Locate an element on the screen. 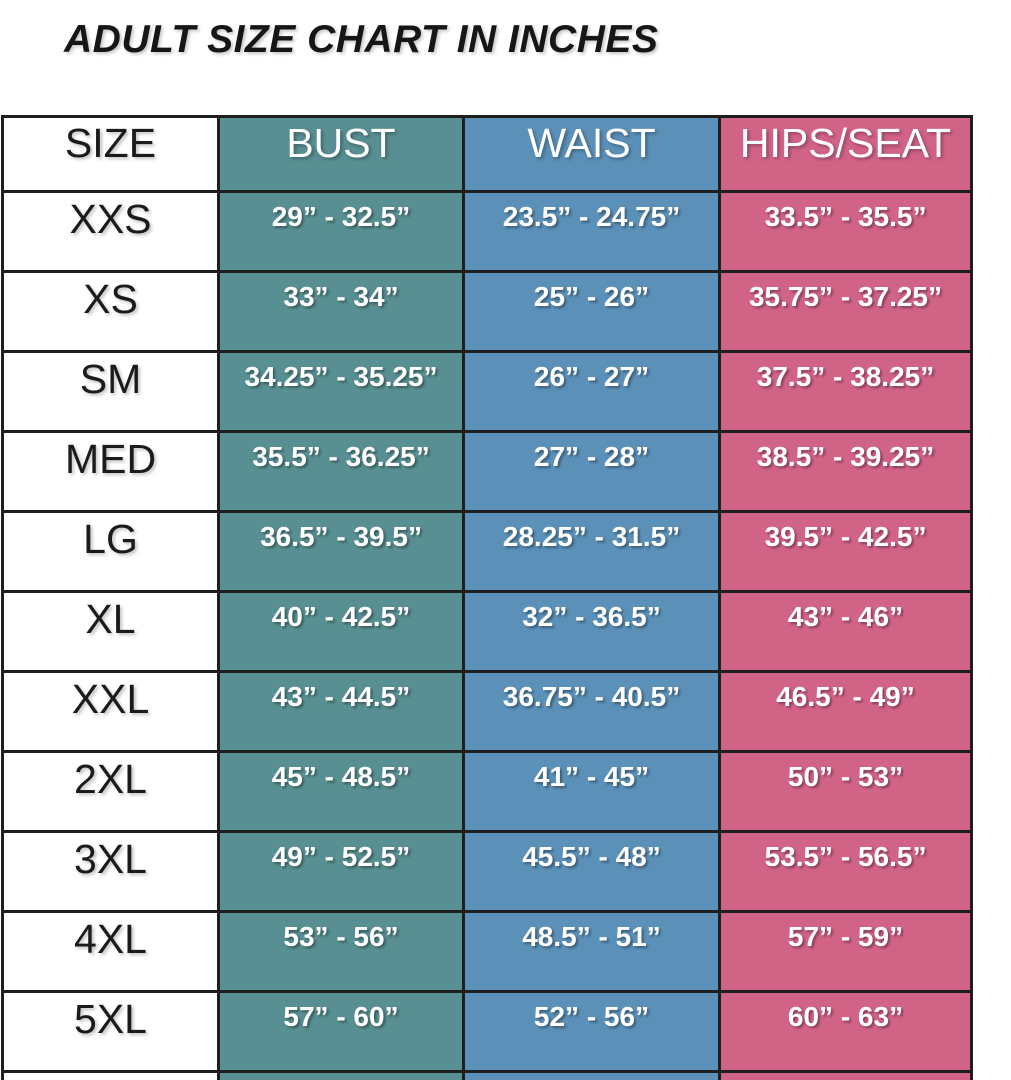 This screenshot has height=1080, width=1011. hips-cell: 60” - 63” is located at coordinates (845, 1031).